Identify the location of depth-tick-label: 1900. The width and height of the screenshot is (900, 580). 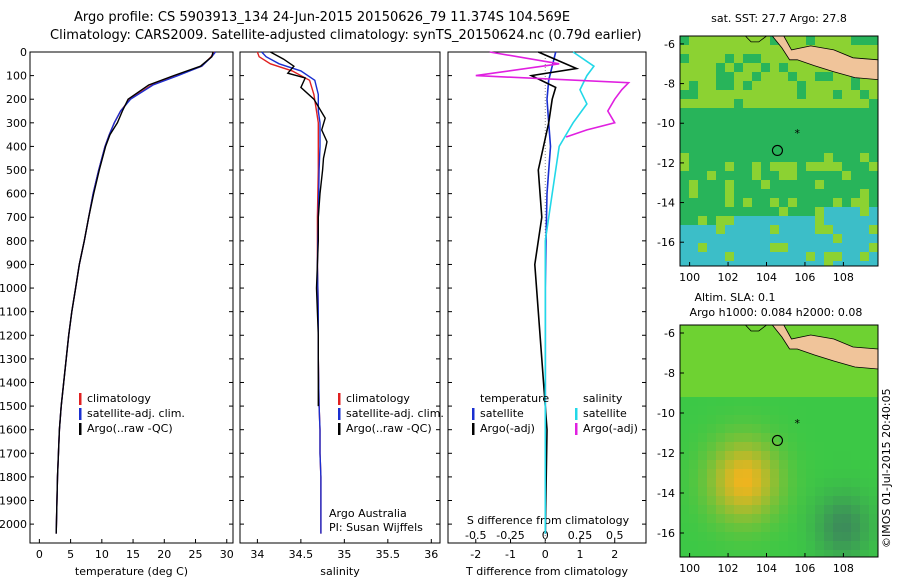
(13, 501).